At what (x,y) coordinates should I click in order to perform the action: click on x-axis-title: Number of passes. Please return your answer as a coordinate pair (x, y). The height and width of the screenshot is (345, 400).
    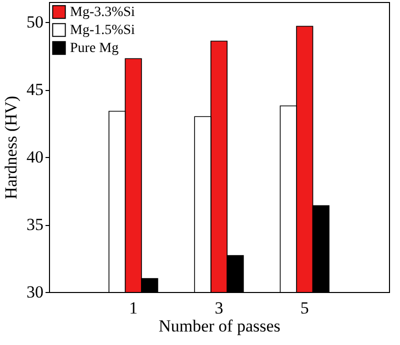
    Looking at the image, I should click on (219, 326).